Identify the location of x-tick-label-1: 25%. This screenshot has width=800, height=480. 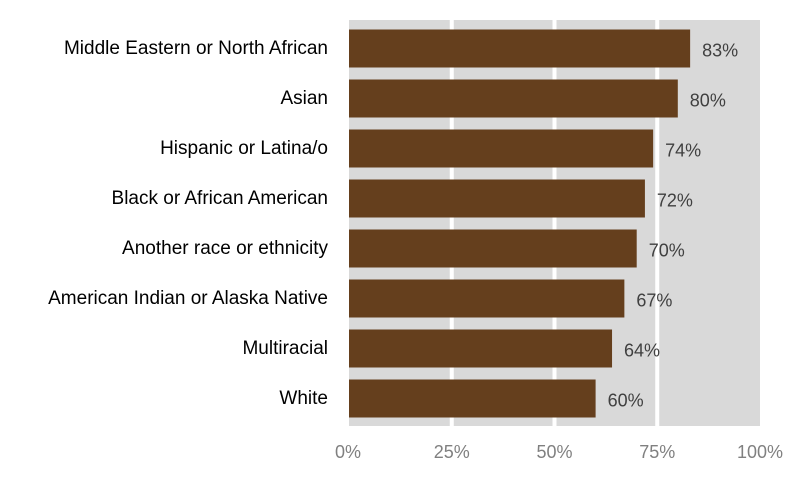
(452, 452).